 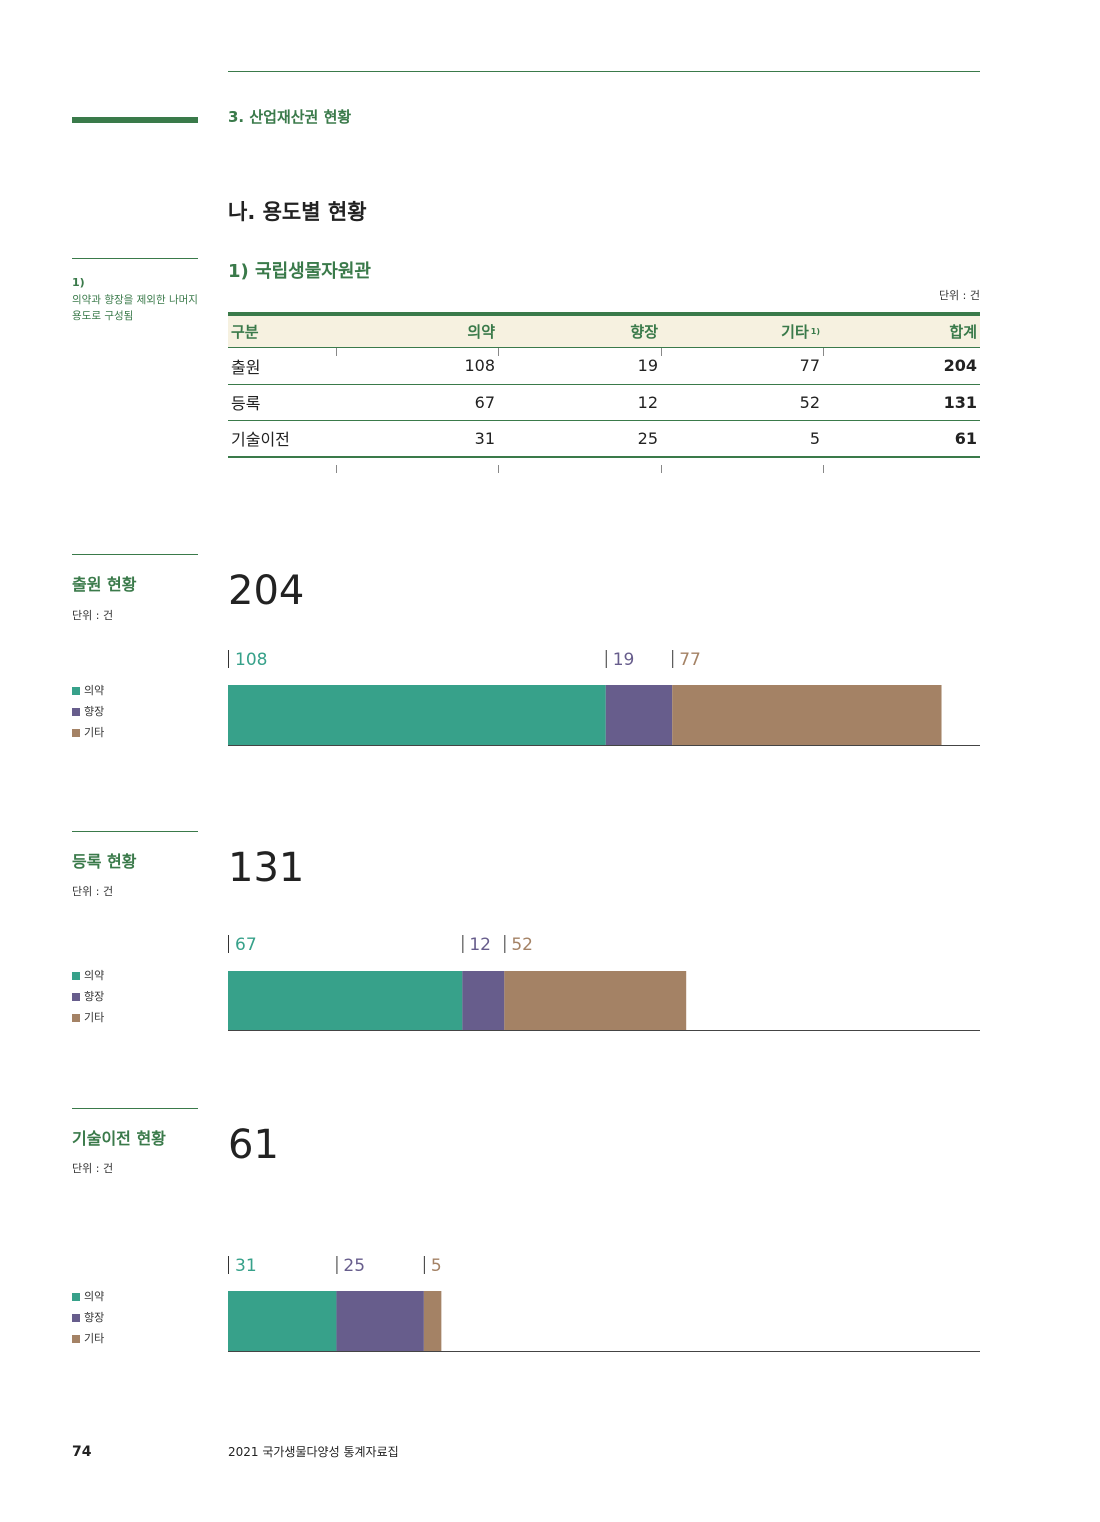 What do you see at coordinates (480, 945) in the screenshot?
I see `value-label-cosmetic: 12` at bounding box center [480, 945].